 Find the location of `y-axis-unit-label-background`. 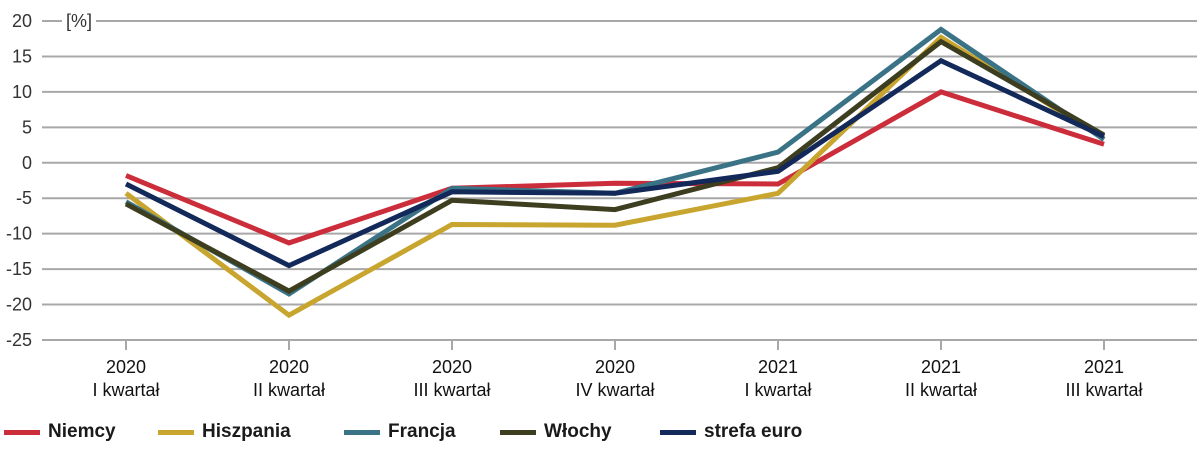

y-axis-unit-label-background is located at coordinates (79, 21).